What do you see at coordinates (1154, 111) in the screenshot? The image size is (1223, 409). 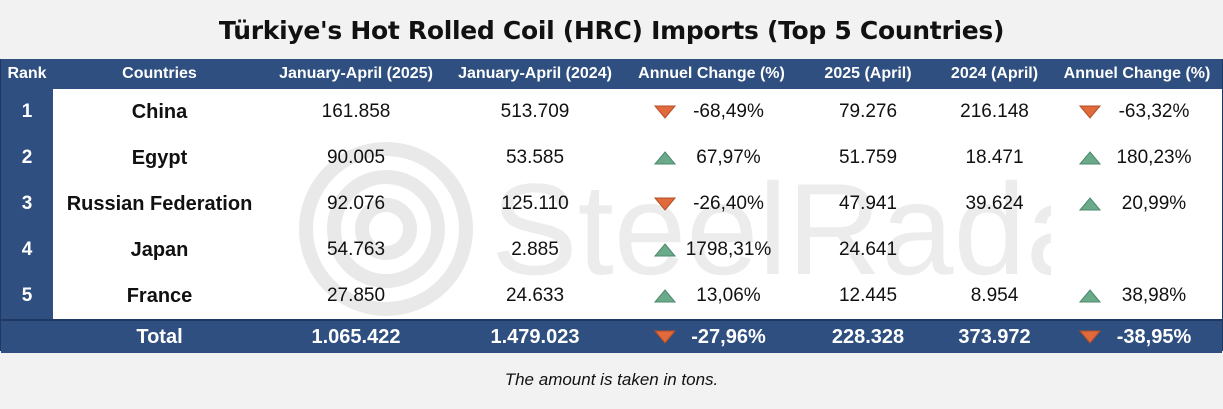 I see `change-april-cell-value: -63,32%` at bounding box center [1154, 111].